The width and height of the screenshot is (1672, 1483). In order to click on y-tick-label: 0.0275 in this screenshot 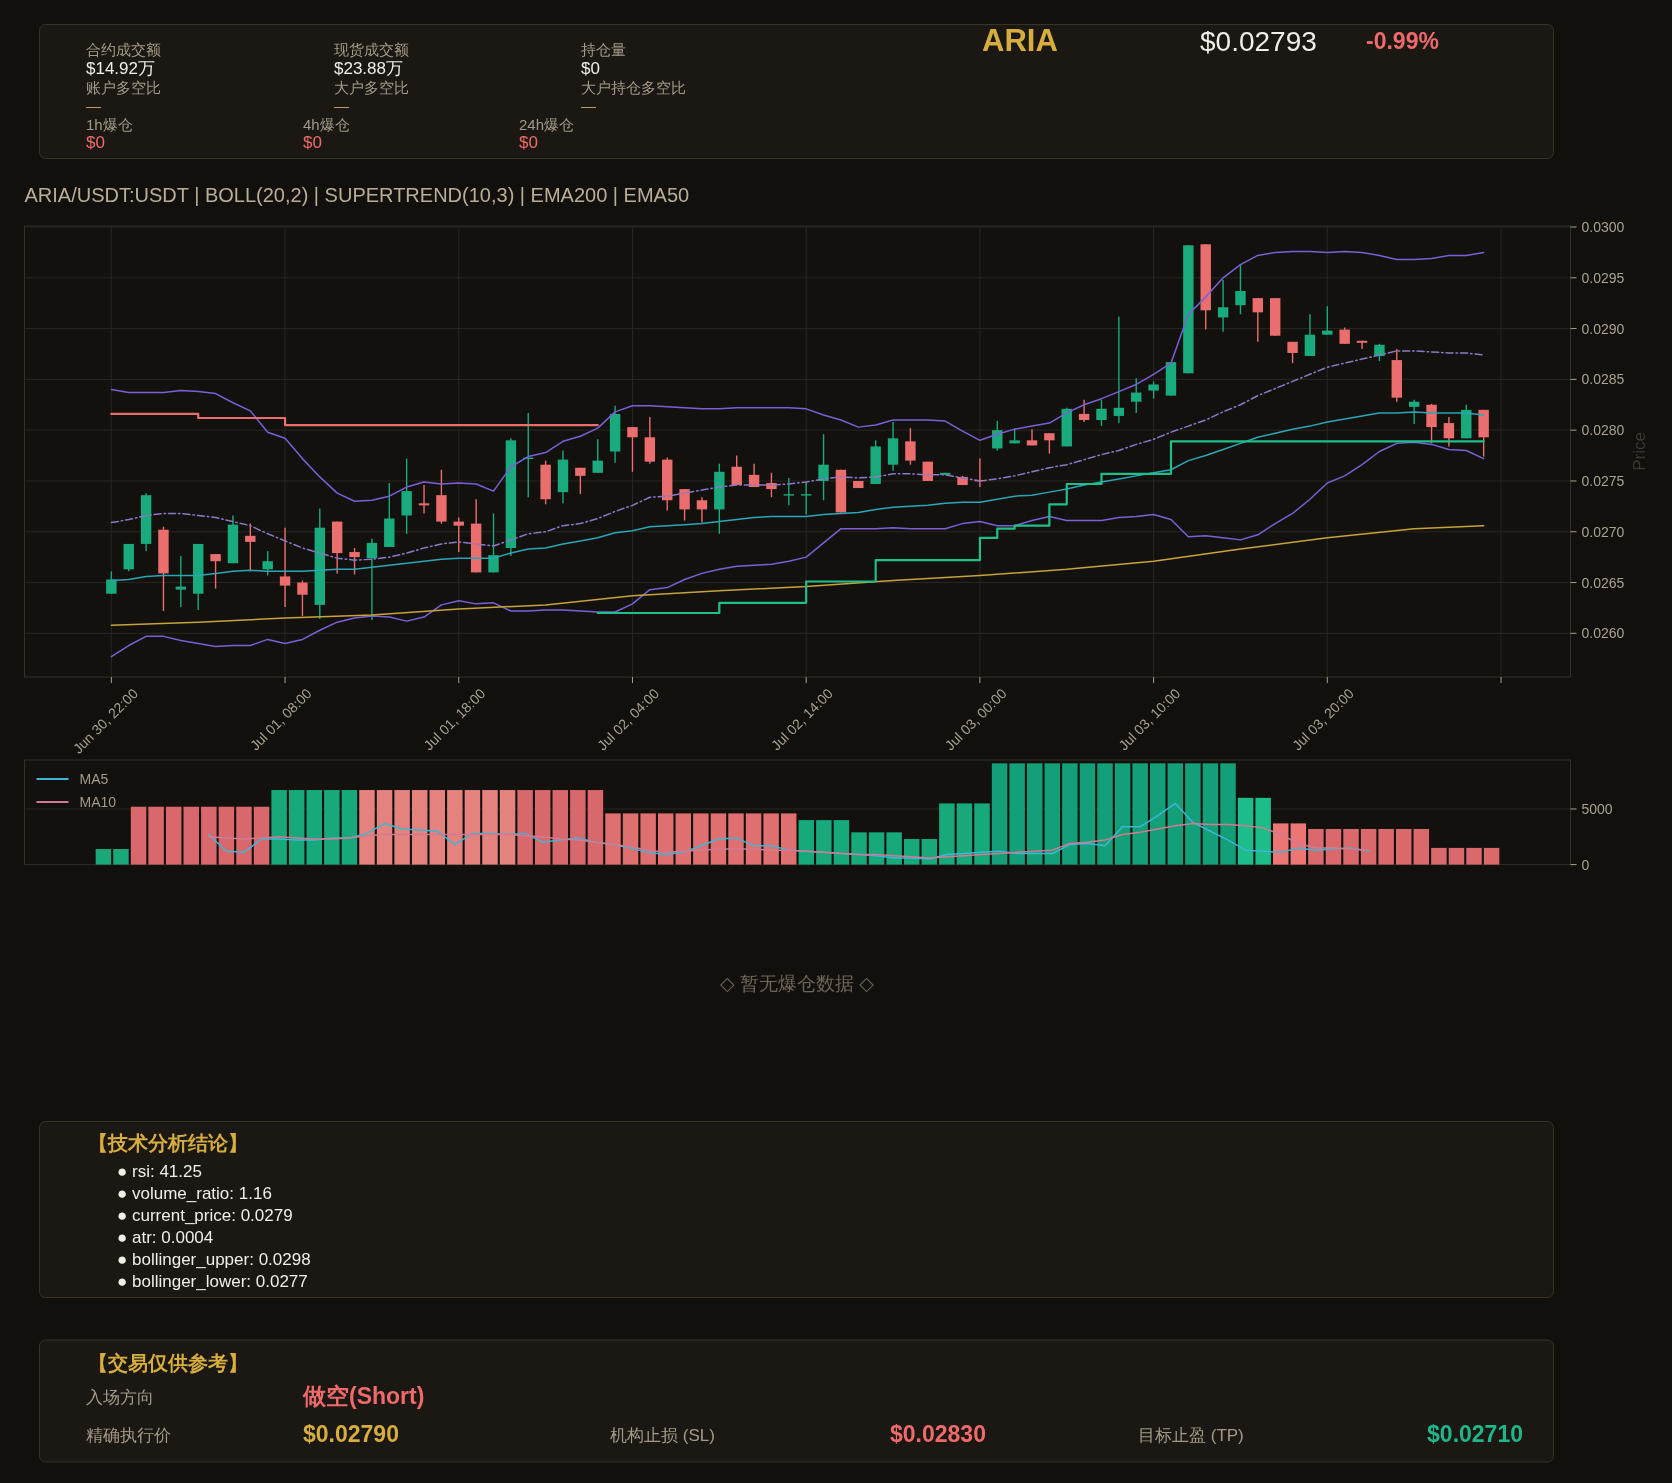, I will do `click(1603, 480)`.